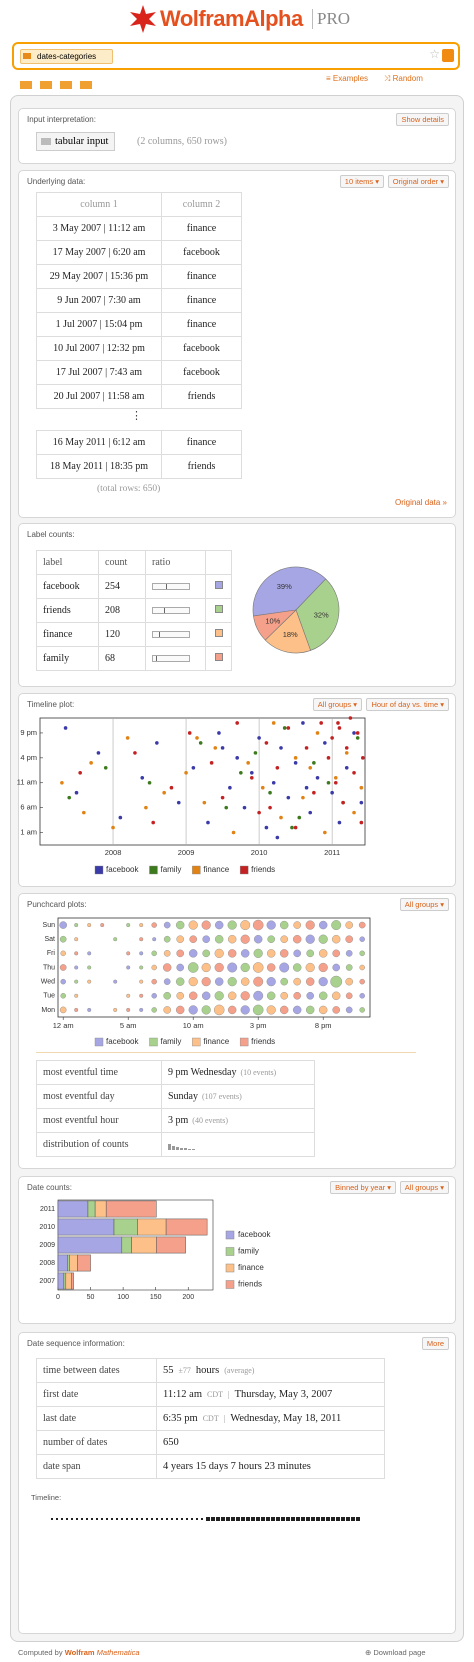 This screenshot has width=474, height=1662. I want to click on table-row: 20 Jul 2007 | 11:58 am friends, so click(139, 396).